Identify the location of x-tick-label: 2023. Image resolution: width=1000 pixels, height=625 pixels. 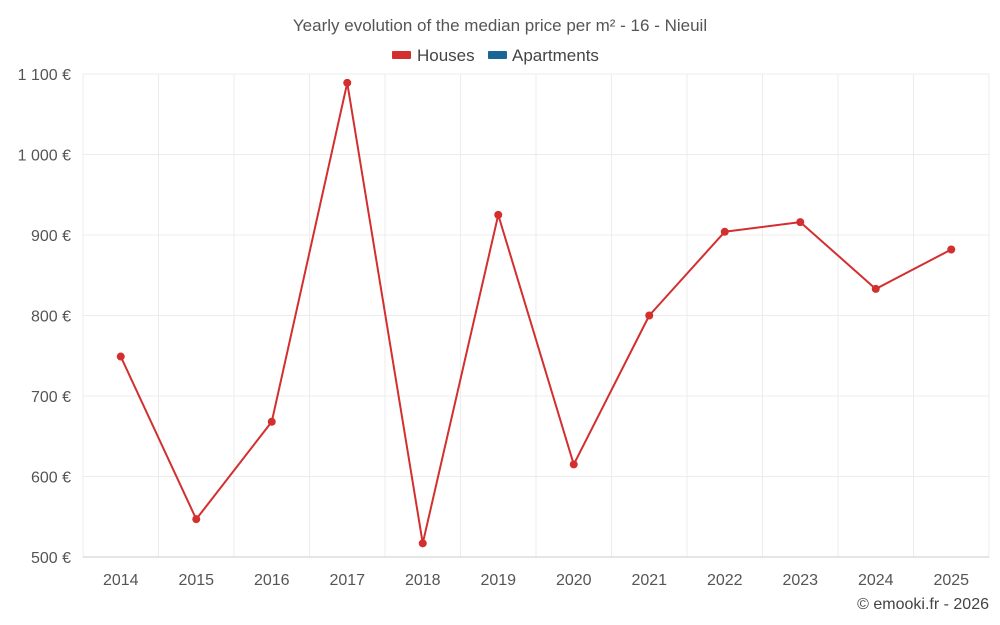
(800, 580).